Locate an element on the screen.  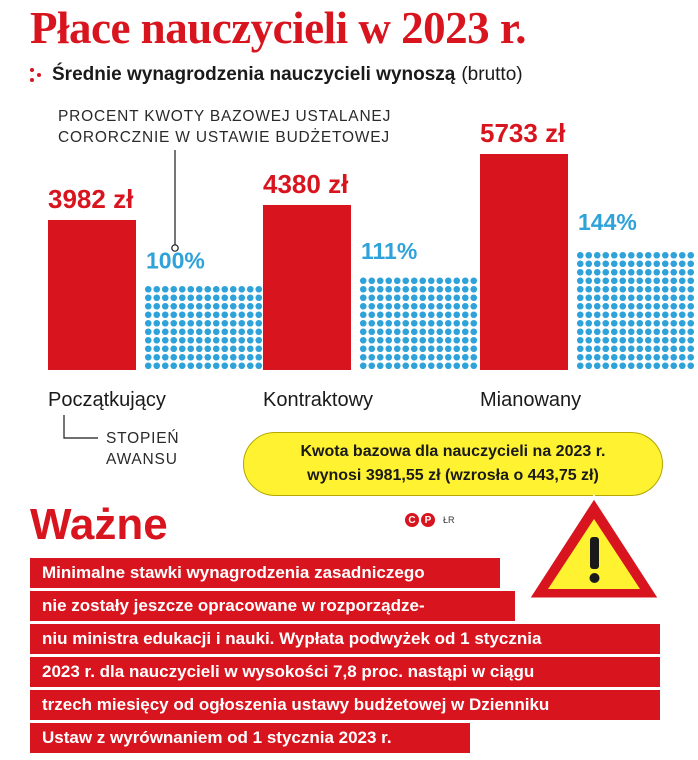
percent-label: 111% is located at coordinates (389, 251).